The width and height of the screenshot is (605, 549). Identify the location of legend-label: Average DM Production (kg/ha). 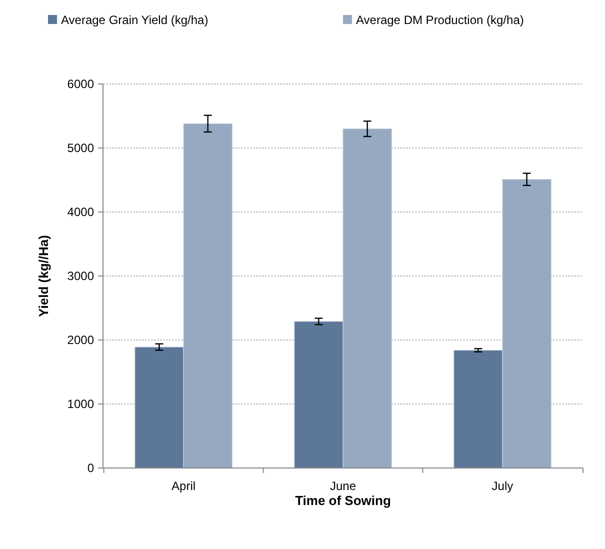
(440, 20).